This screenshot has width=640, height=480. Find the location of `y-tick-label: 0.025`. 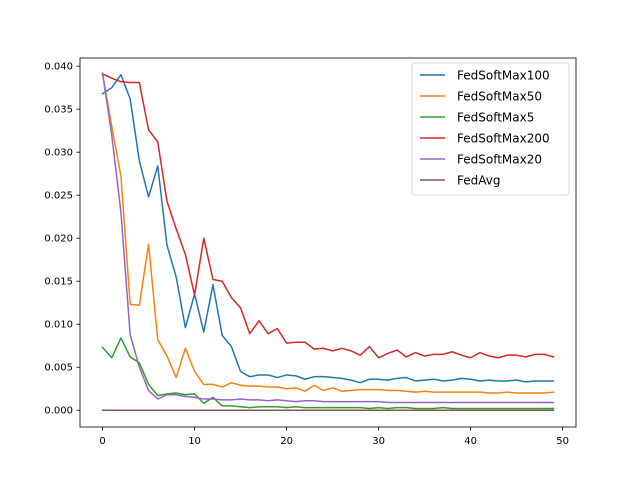

y-tick-label: 0.025 is located at coordinates (58, 196).